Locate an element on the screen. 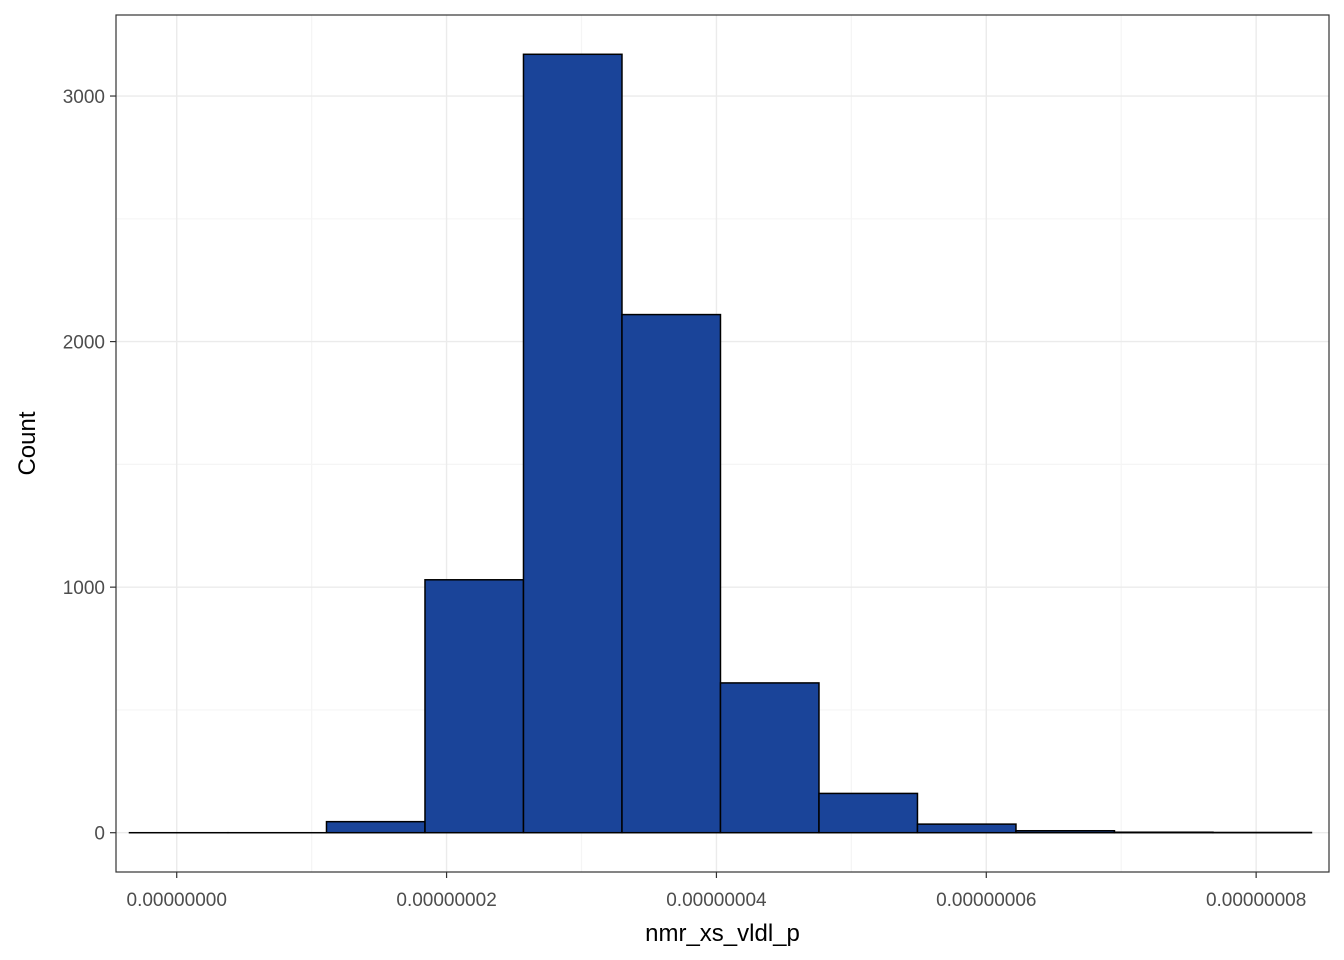 This screenshot has width=1344, height=960. y-axis-ticks: 0 1000 2000 3000 is located at coordinates (89, 466).